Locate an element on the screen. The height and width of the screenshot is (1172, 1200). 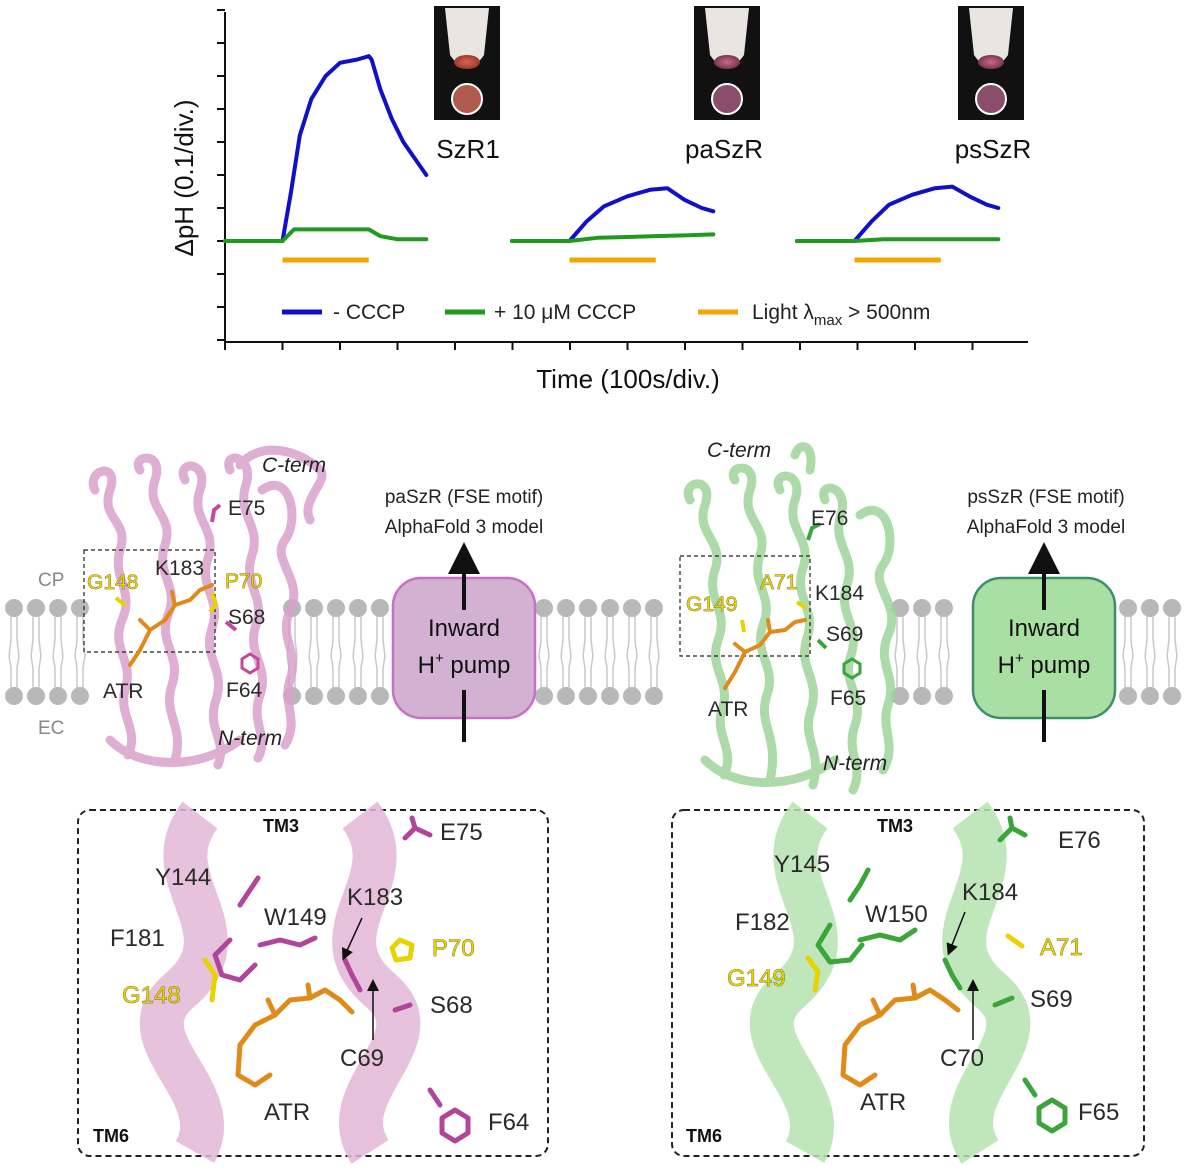
pa-cu-p70: P70 is located at coordinates (453, 948).